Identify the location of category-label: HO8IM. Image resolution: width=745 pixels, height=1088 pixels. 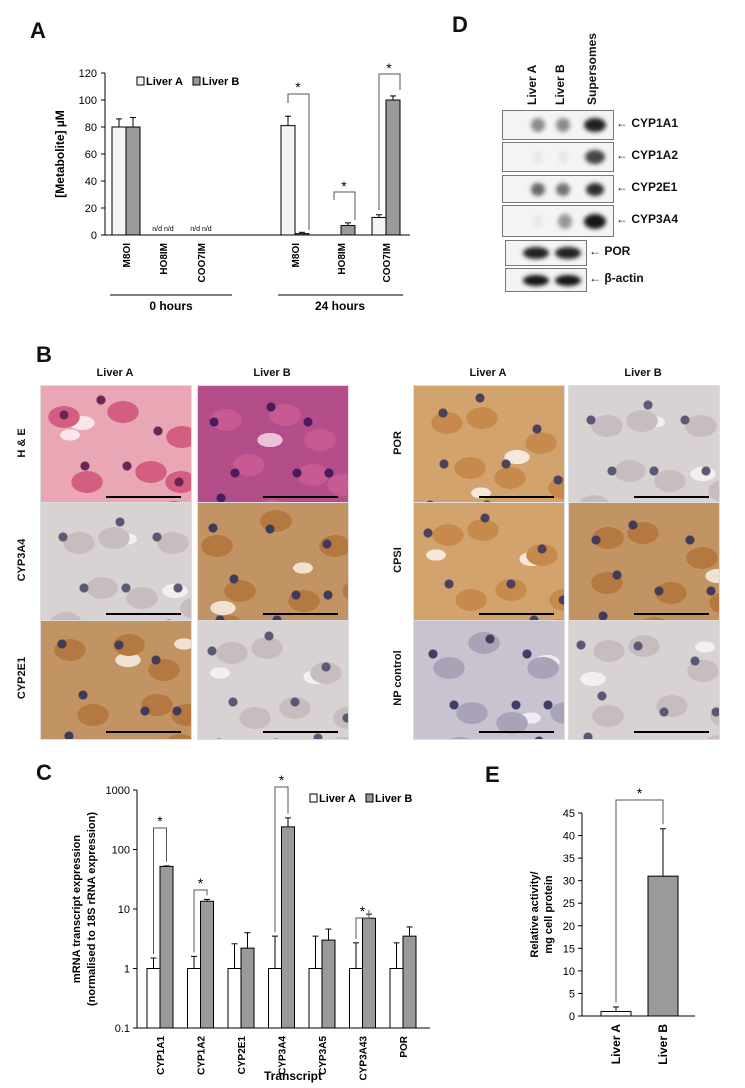
(164, 259).